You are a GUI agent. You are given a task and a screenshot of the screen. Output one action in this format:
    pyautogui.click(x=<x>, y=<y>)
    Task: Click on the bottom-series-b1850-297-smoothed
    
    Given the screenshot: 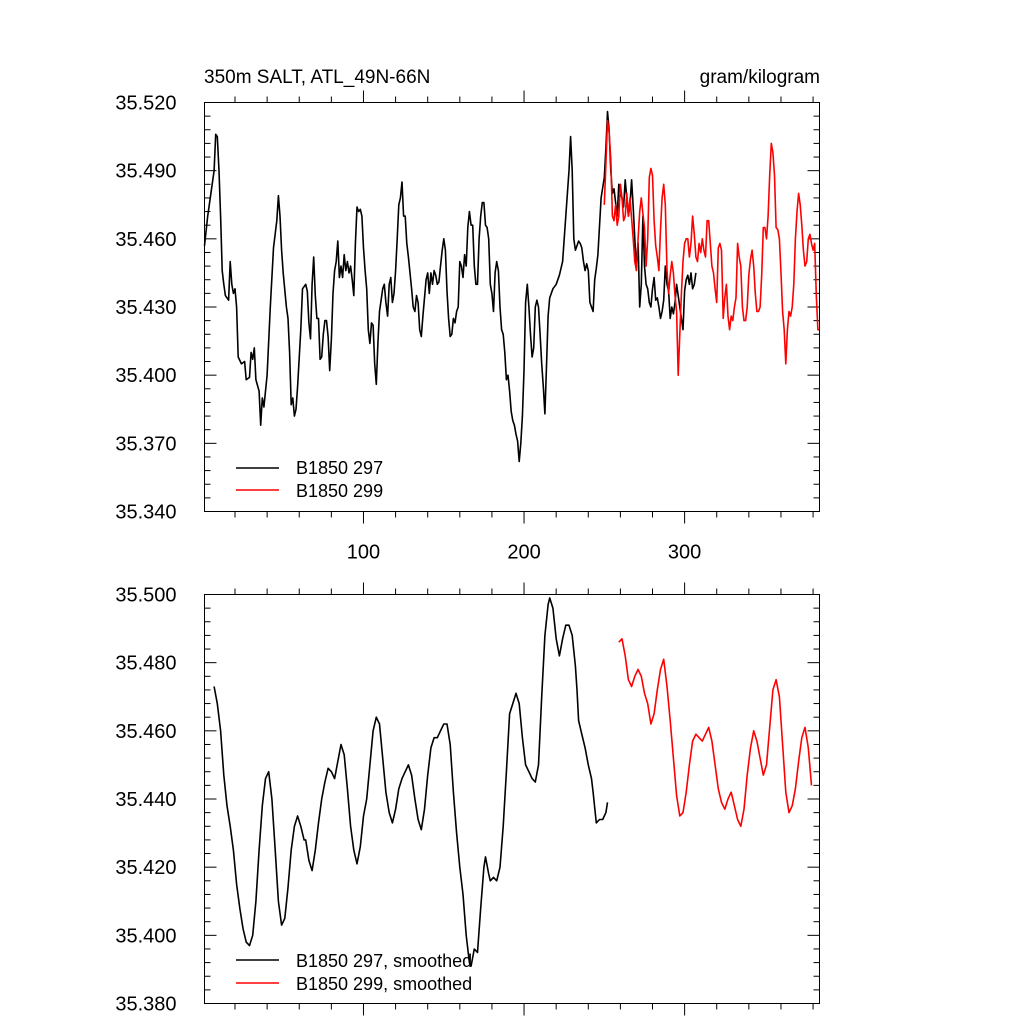 What is the action you would take?
    pyautogui.click(x=411, y=782)
    